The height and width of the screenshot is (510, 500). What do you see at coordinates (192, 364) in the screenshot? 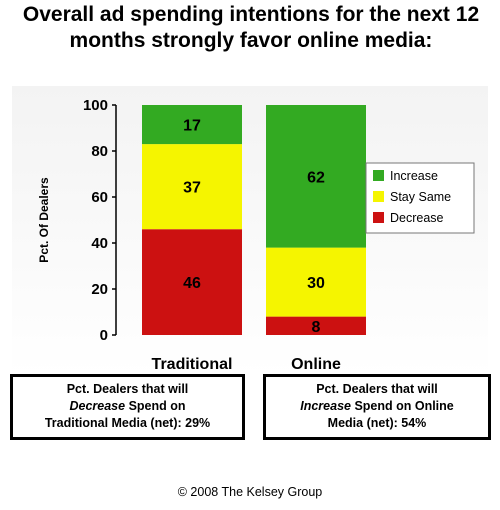
I see `category-label-traditional: Traditional` at bounding box center [192, 364].